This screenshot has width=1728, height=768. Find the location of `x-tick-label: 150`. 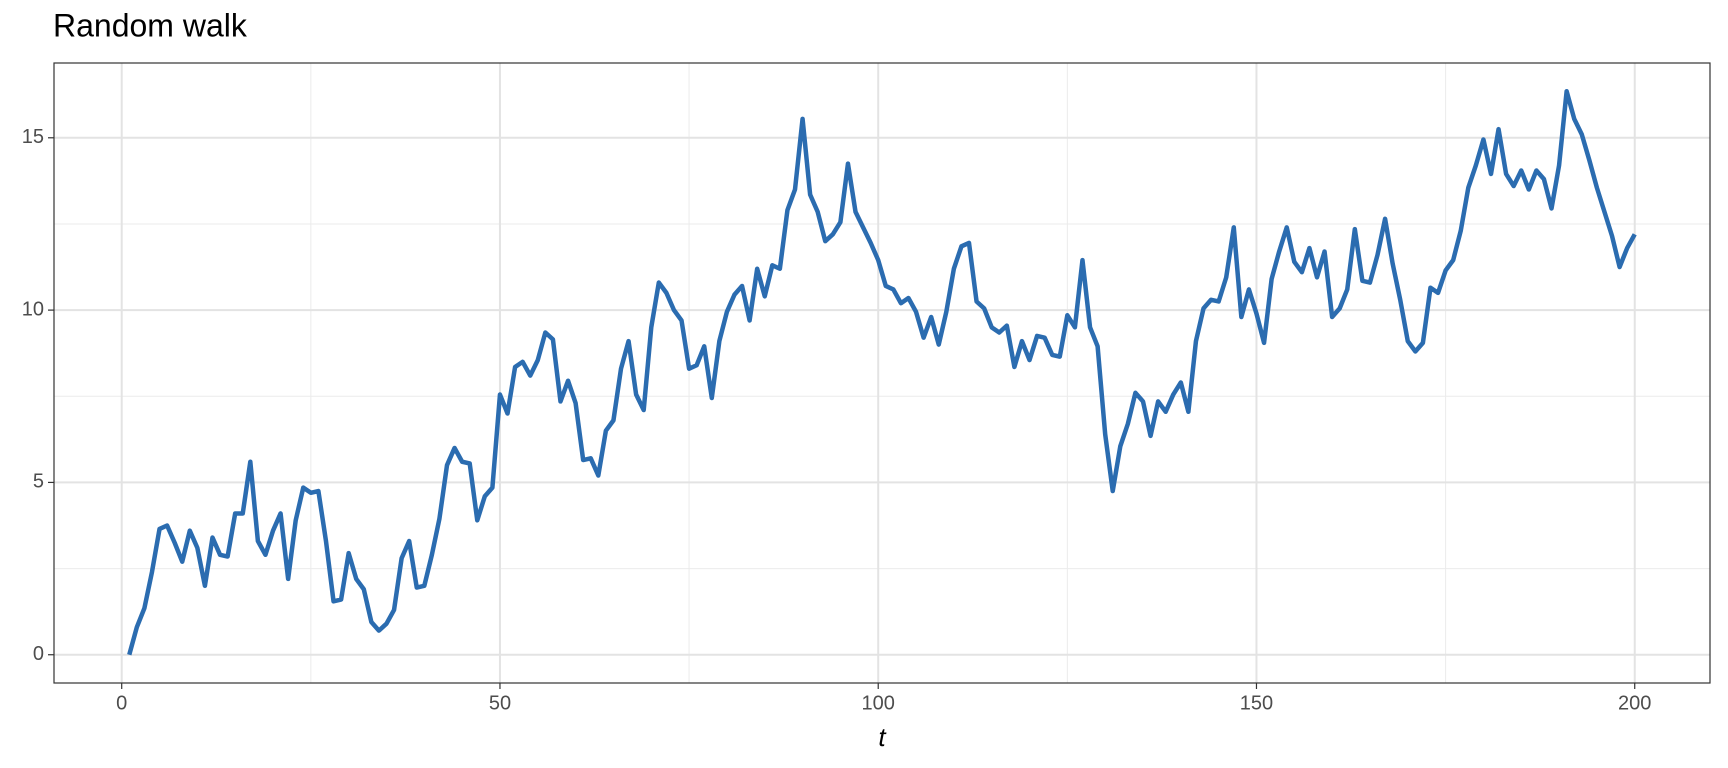

x-tick-label: 150 is located at coordinates (1256, 703).